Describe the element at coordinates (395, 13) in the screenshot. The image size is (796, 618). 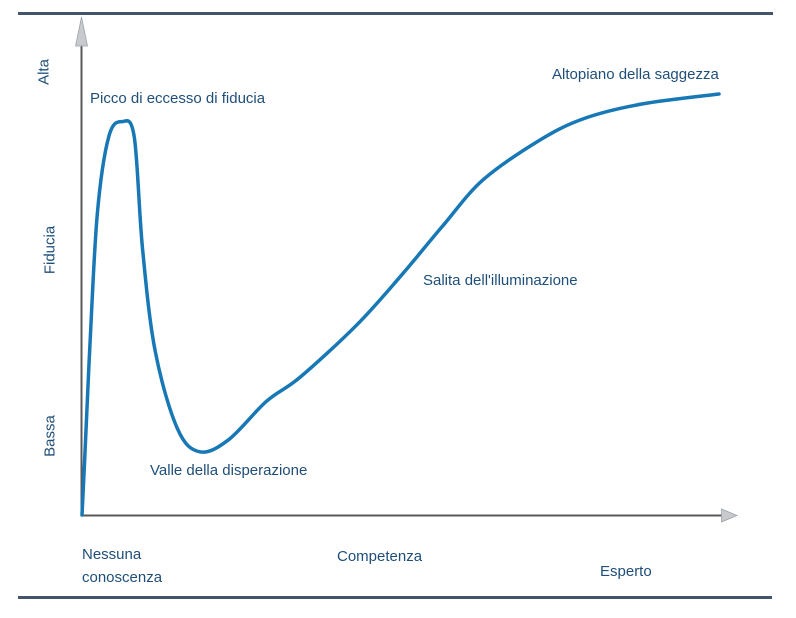
I see `top-divider` at that location.